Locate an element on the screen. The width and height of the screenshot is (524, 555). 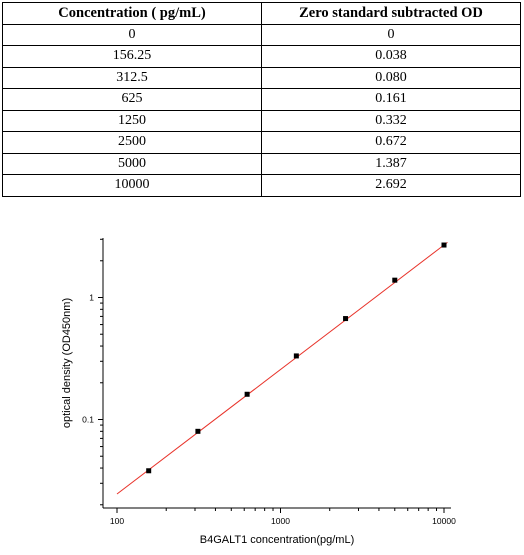
y-axis-title: optical density (OD450nm) is located at coordinates (67, 363).